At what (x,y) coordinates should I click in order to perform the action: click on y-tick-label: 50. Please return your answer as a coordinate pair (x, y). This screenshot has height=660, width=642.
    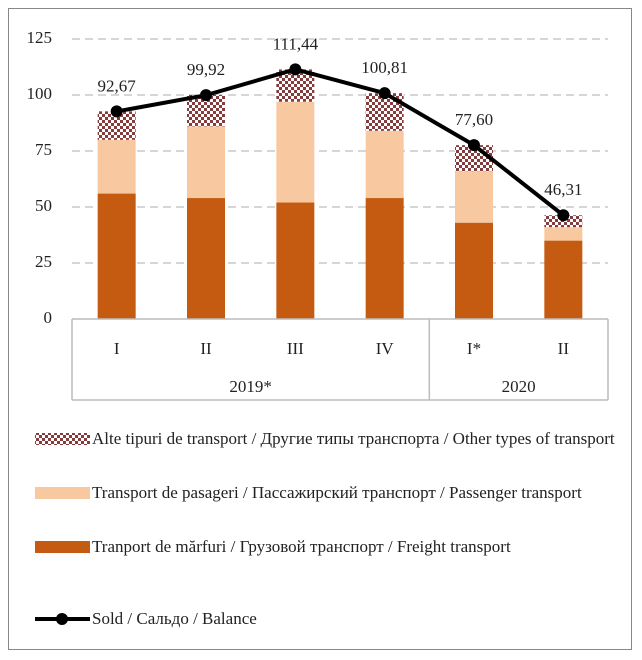
    Looking at the image, I should click on (43, 205).